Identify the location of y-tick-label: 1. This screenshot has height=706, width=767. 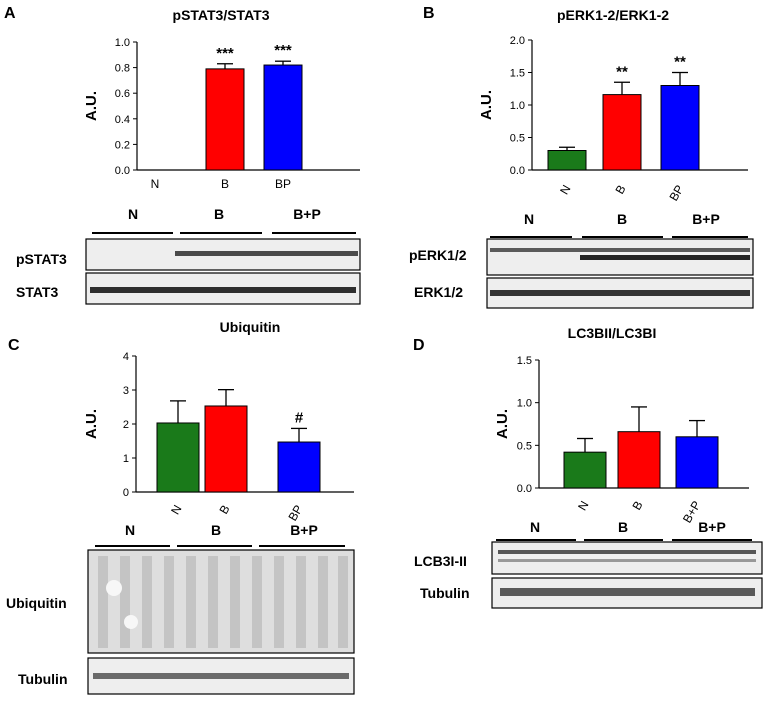
(126, 459).